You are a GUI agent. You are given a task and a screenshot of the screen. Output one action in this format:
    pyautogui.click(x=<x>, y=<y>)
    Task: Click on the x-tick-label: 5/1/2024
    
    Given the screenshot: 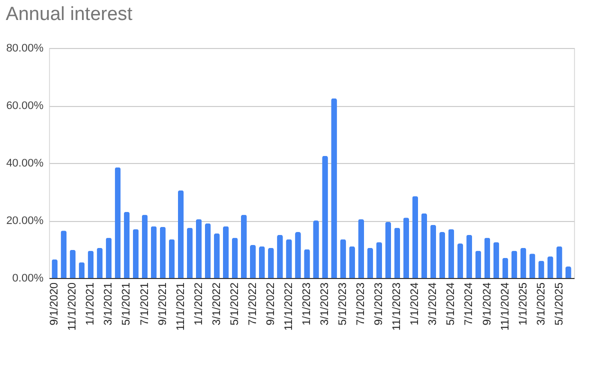 What is the action you would take?
    pyautogui.click(x=451, y=304)
    